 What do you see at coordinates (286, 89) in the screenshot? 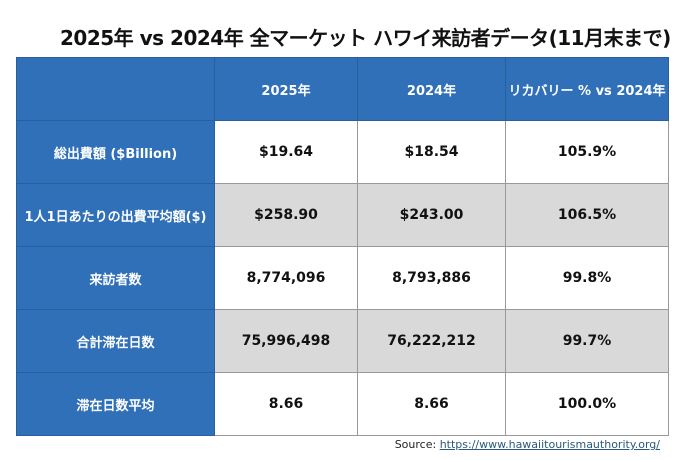
I see `header-2025: 2025年` at bounding box center [286, 89].